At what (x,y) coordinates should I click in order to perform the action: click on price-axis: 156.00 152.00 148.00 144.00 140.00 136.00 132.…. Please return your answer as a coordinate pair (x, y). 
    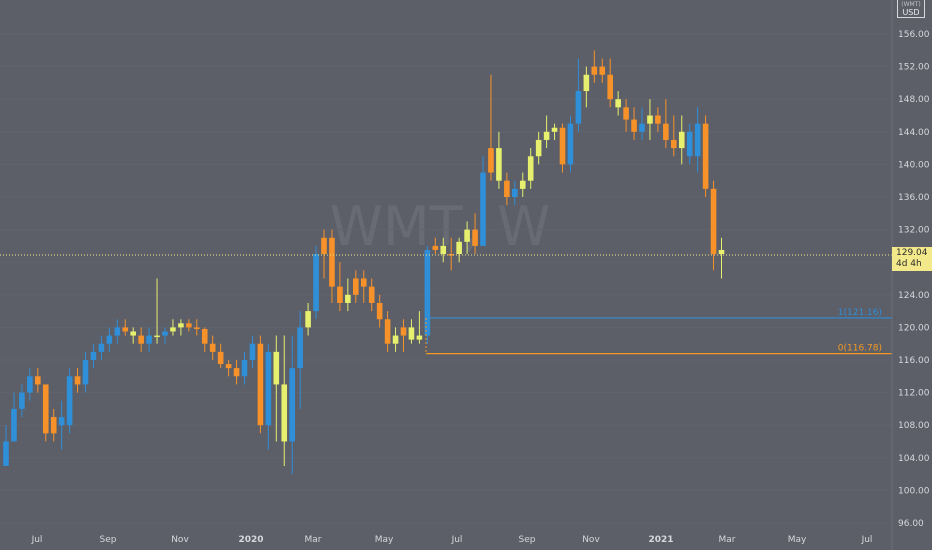
    Looking at the image, I should click on (914, 279).